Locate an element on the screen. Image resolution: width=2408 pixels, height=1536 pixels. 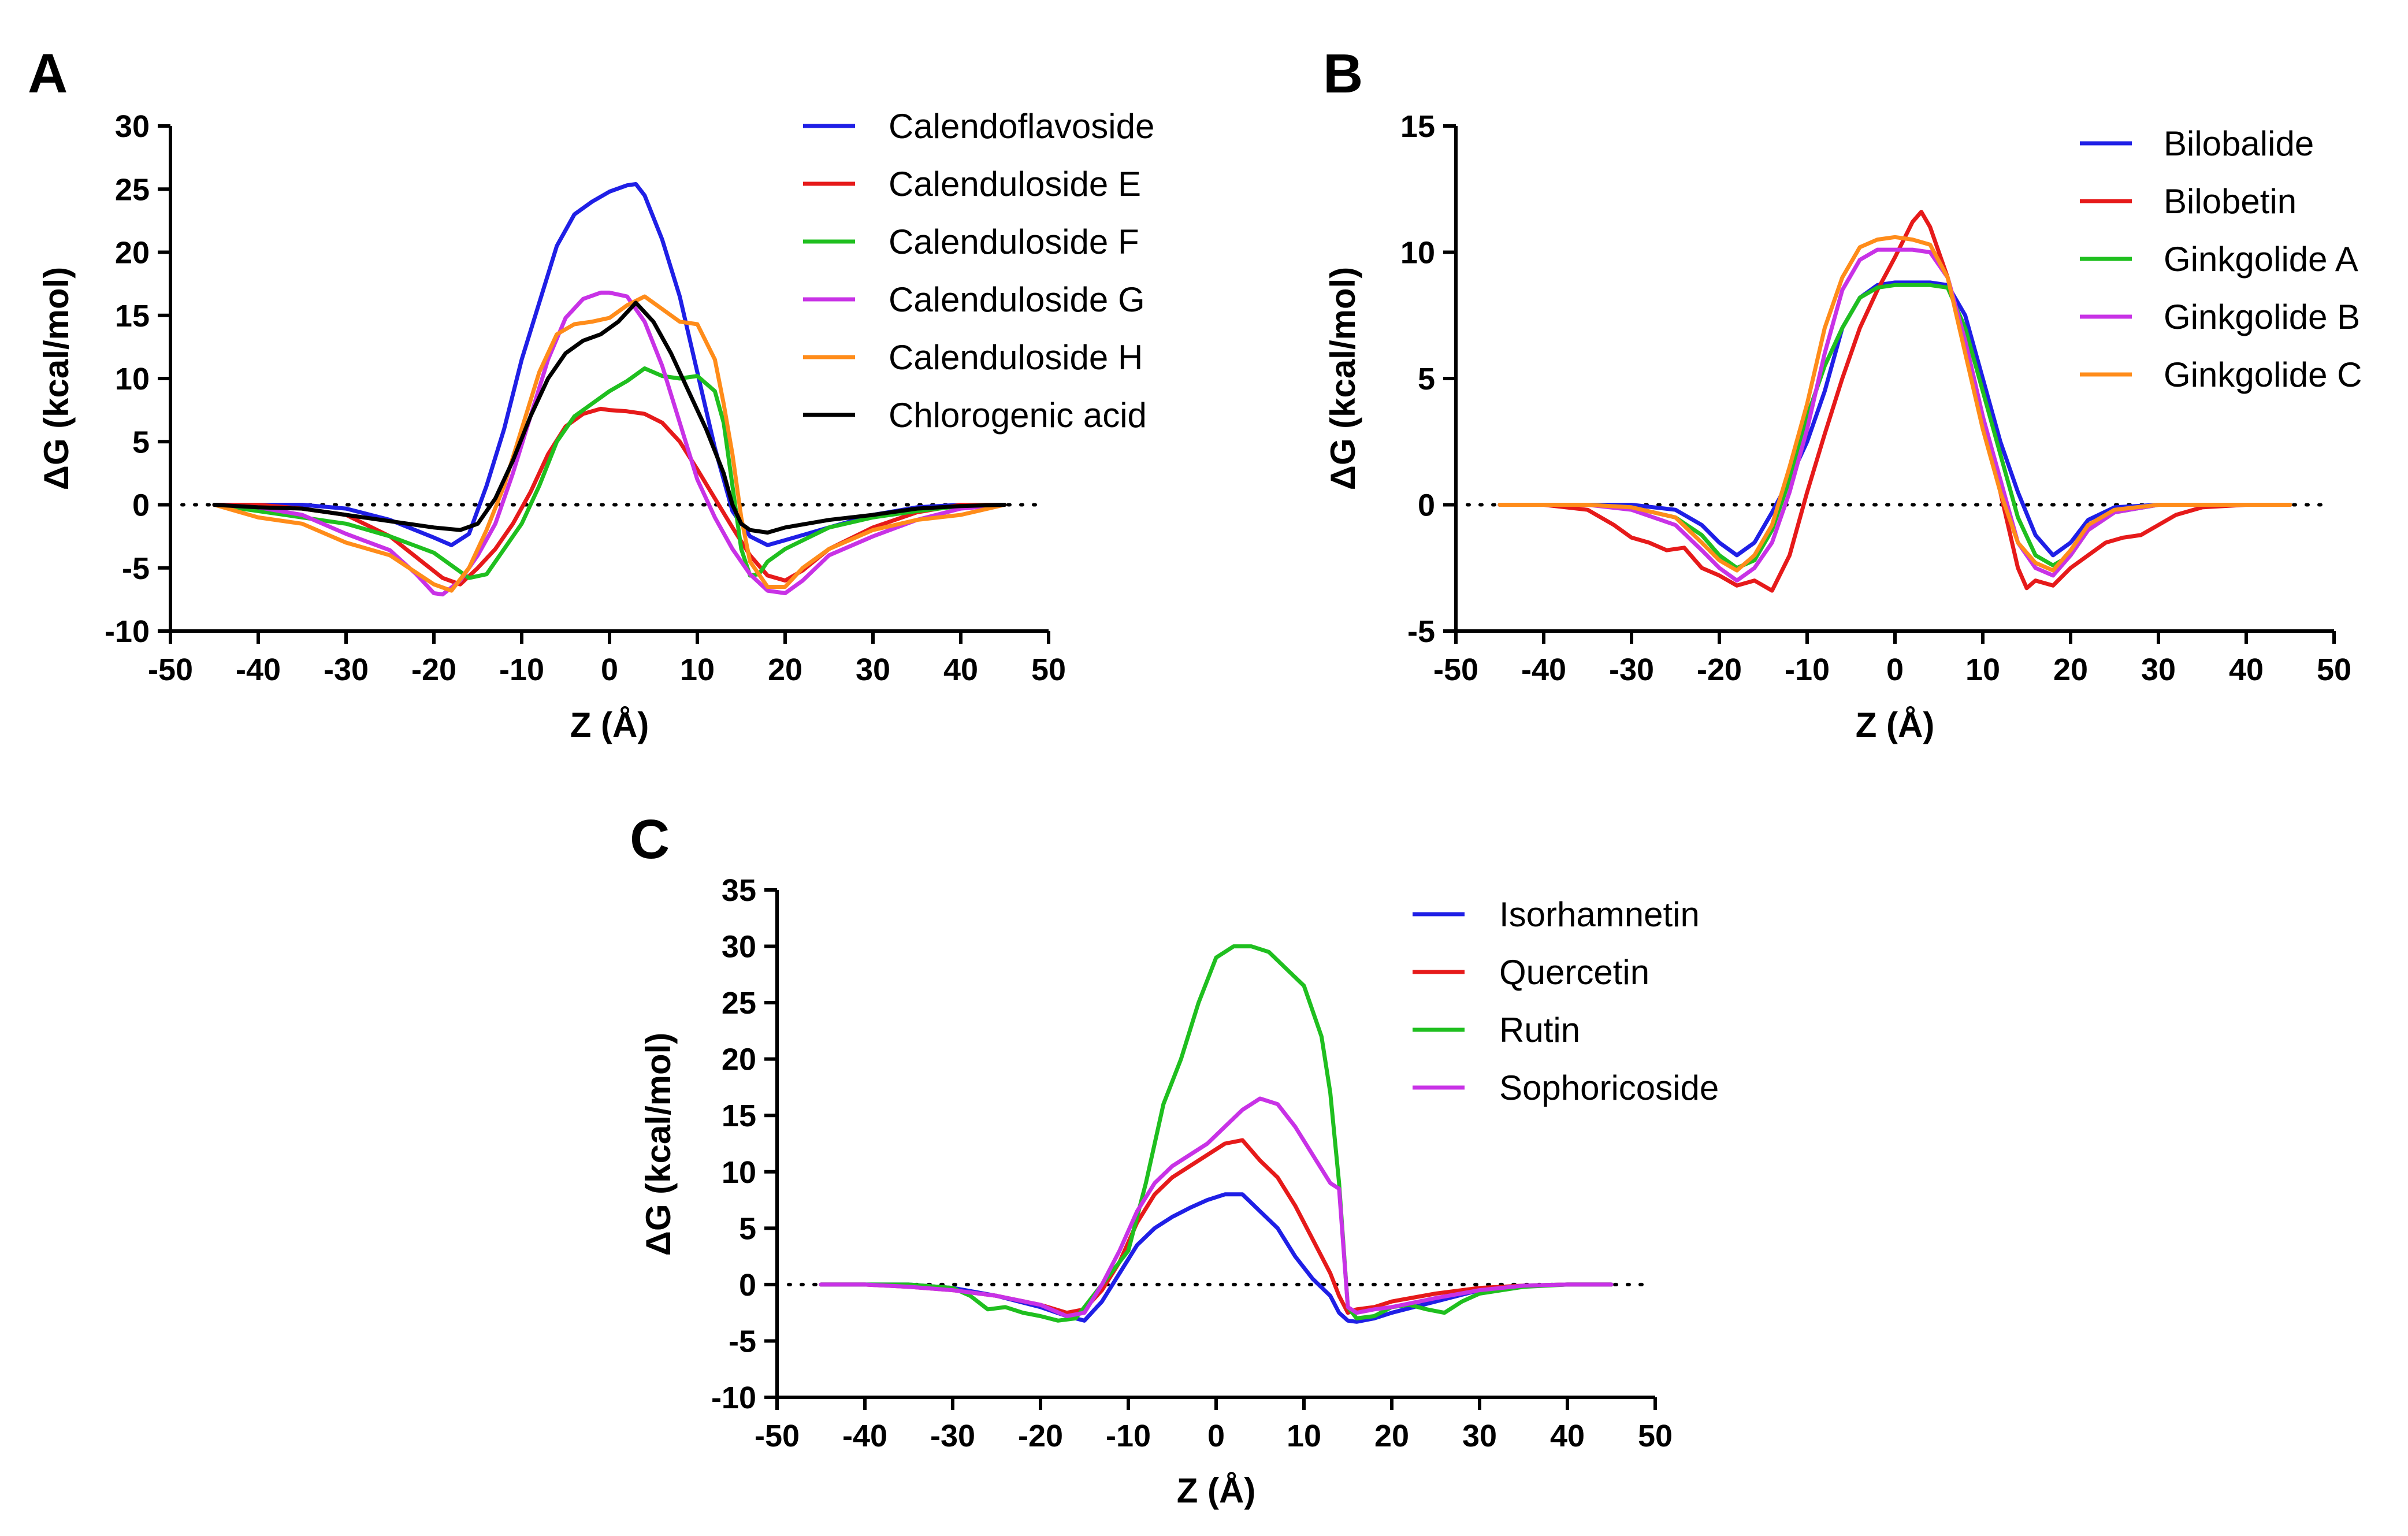
series-line-calenduloside-h is located at coordinates (609, 443).